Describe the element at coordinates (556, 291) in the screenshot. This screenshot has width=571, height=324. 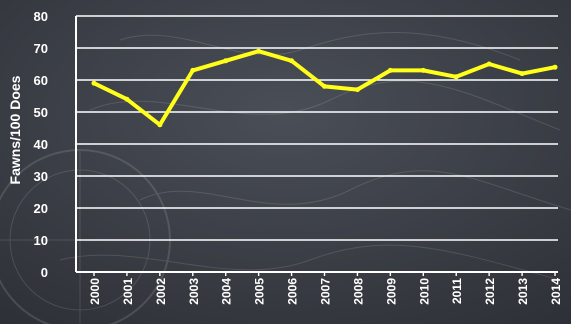
I see `x-tick-label: 2014` at that location.